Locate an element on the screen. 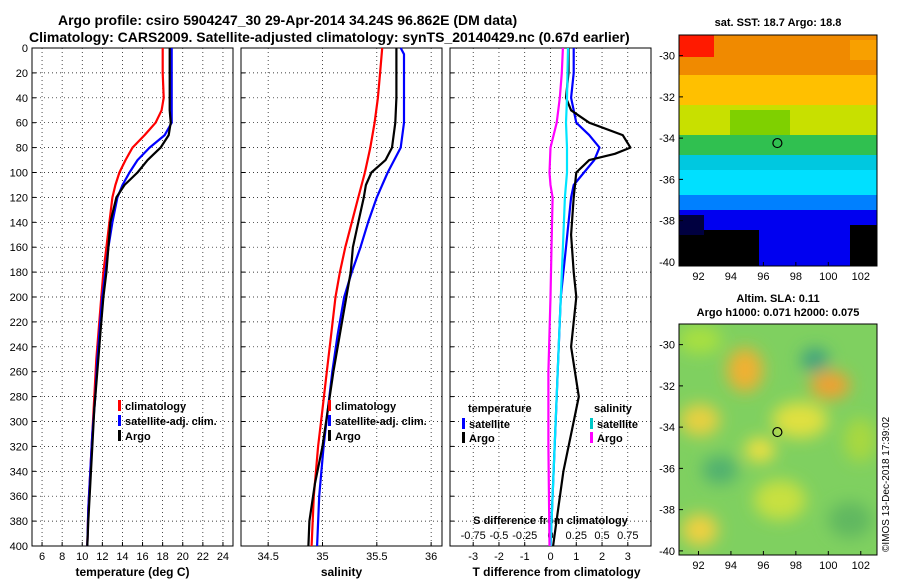  x-tick-label: 0 is located at coordinates (550, 557).